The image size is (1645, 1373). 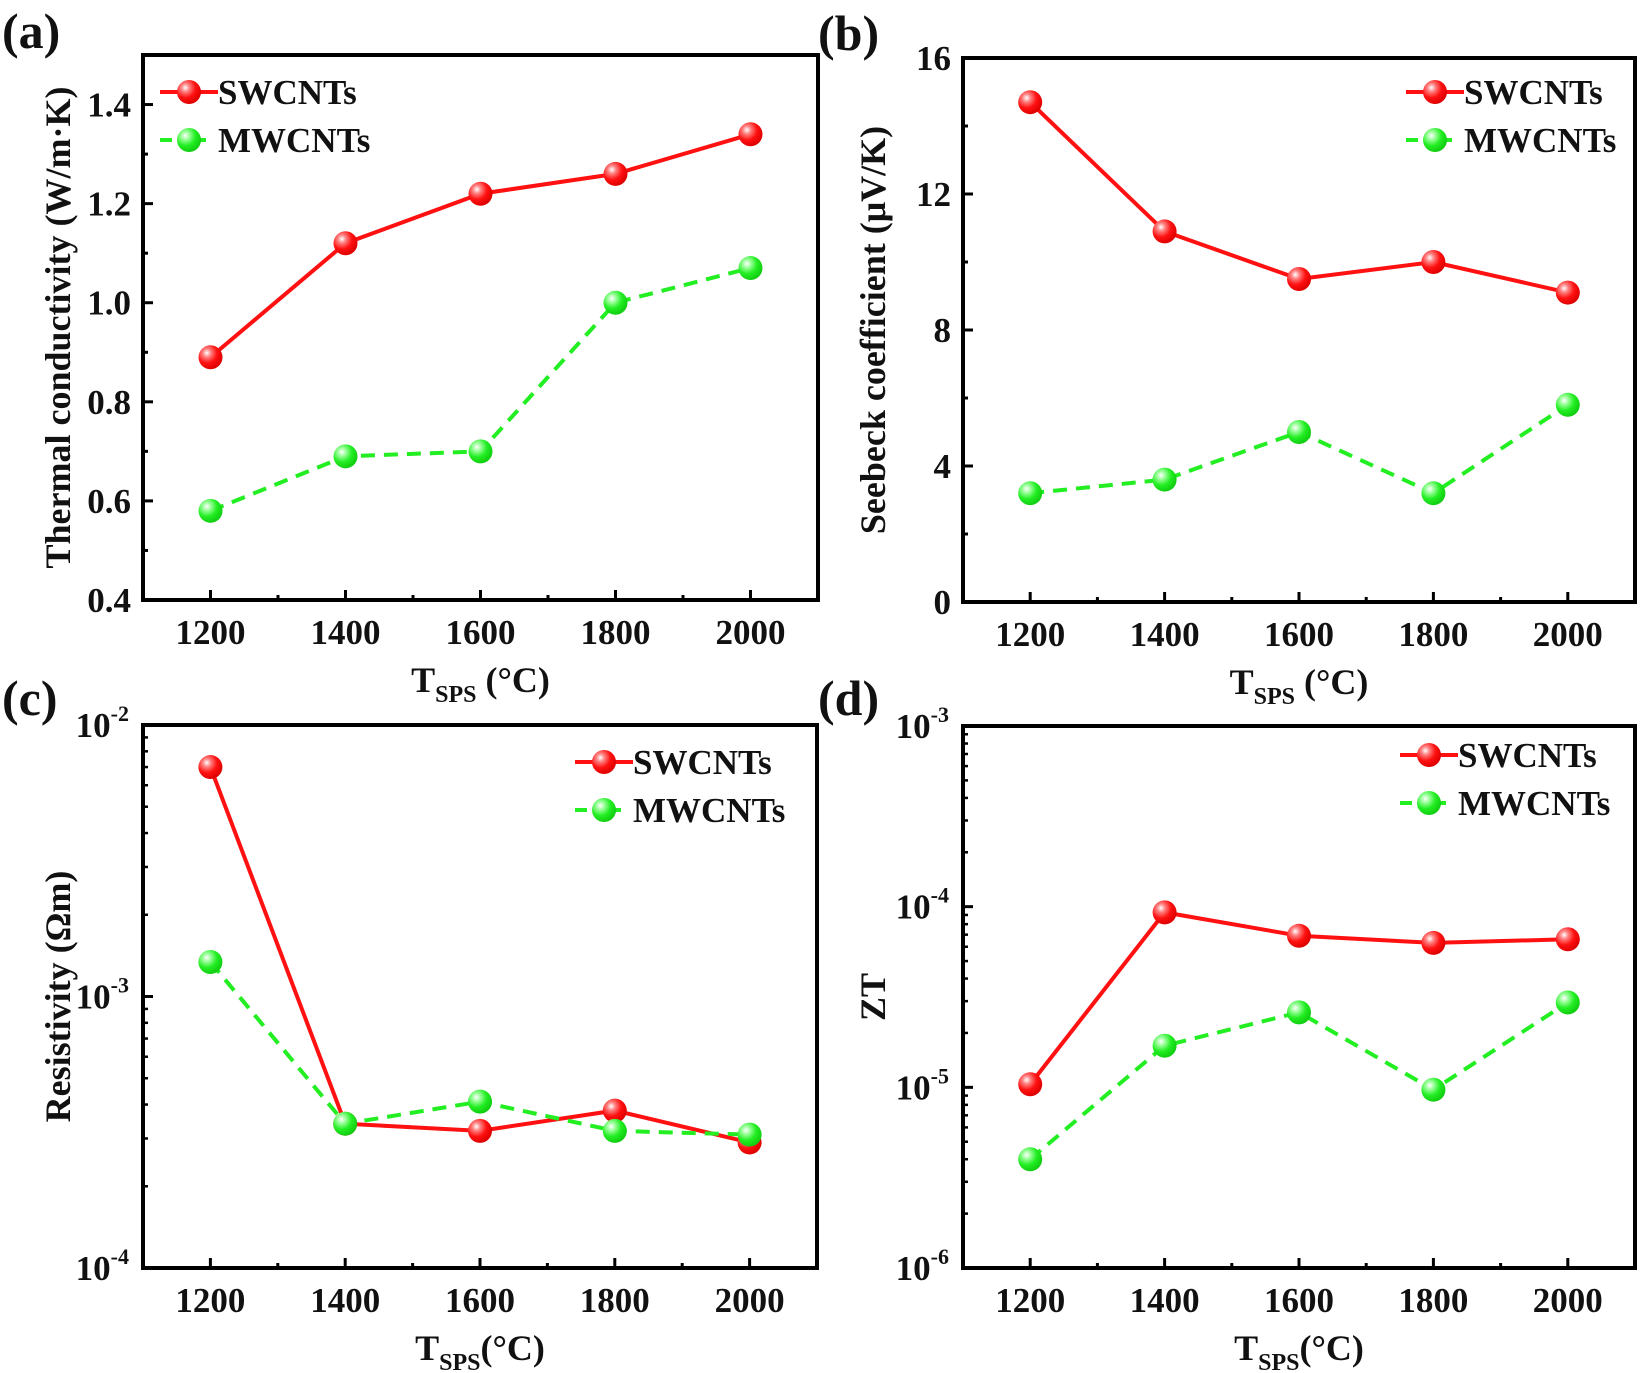 I want to click on y-tick-label: 10⁻⁶, so click(x=922, y=1266).